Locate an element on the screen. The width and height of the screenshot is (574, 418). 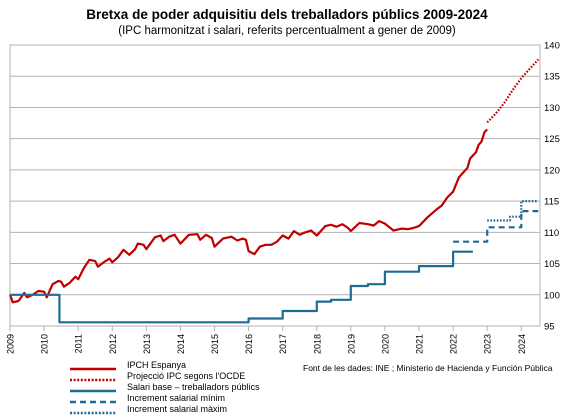
legend-label: Salari base – treballadors públics is located at coordinates (193, 387).